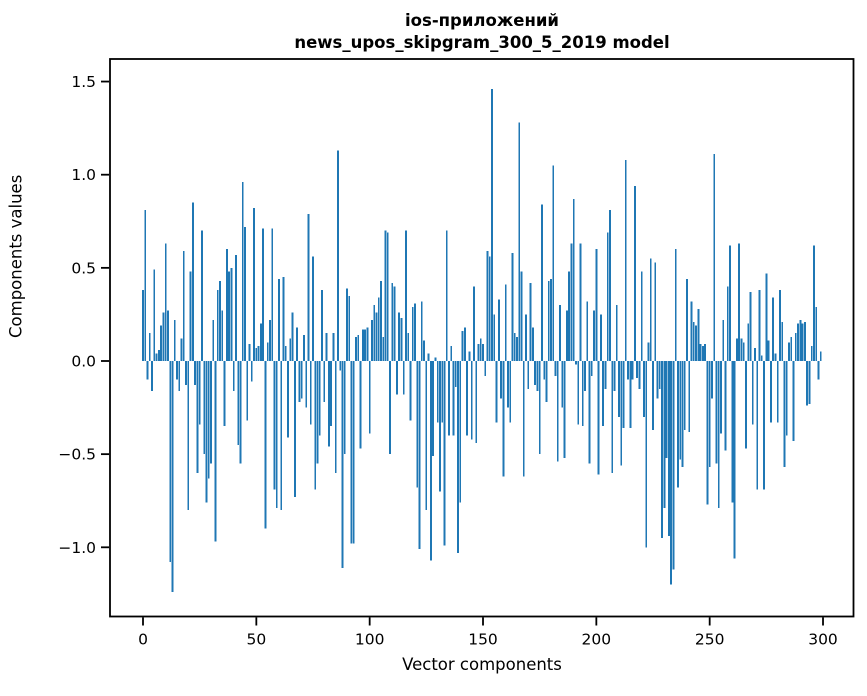  I want to click on y-tick-label: 0.0, so click(83, 362).